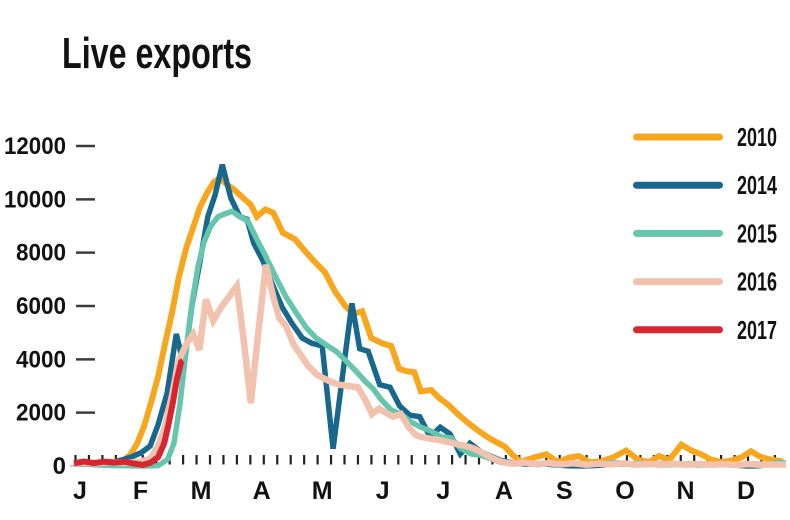  Describe the element at coordinates (757, 137) in the screenshot. I see `legend-label-2010: 2010` at that location.